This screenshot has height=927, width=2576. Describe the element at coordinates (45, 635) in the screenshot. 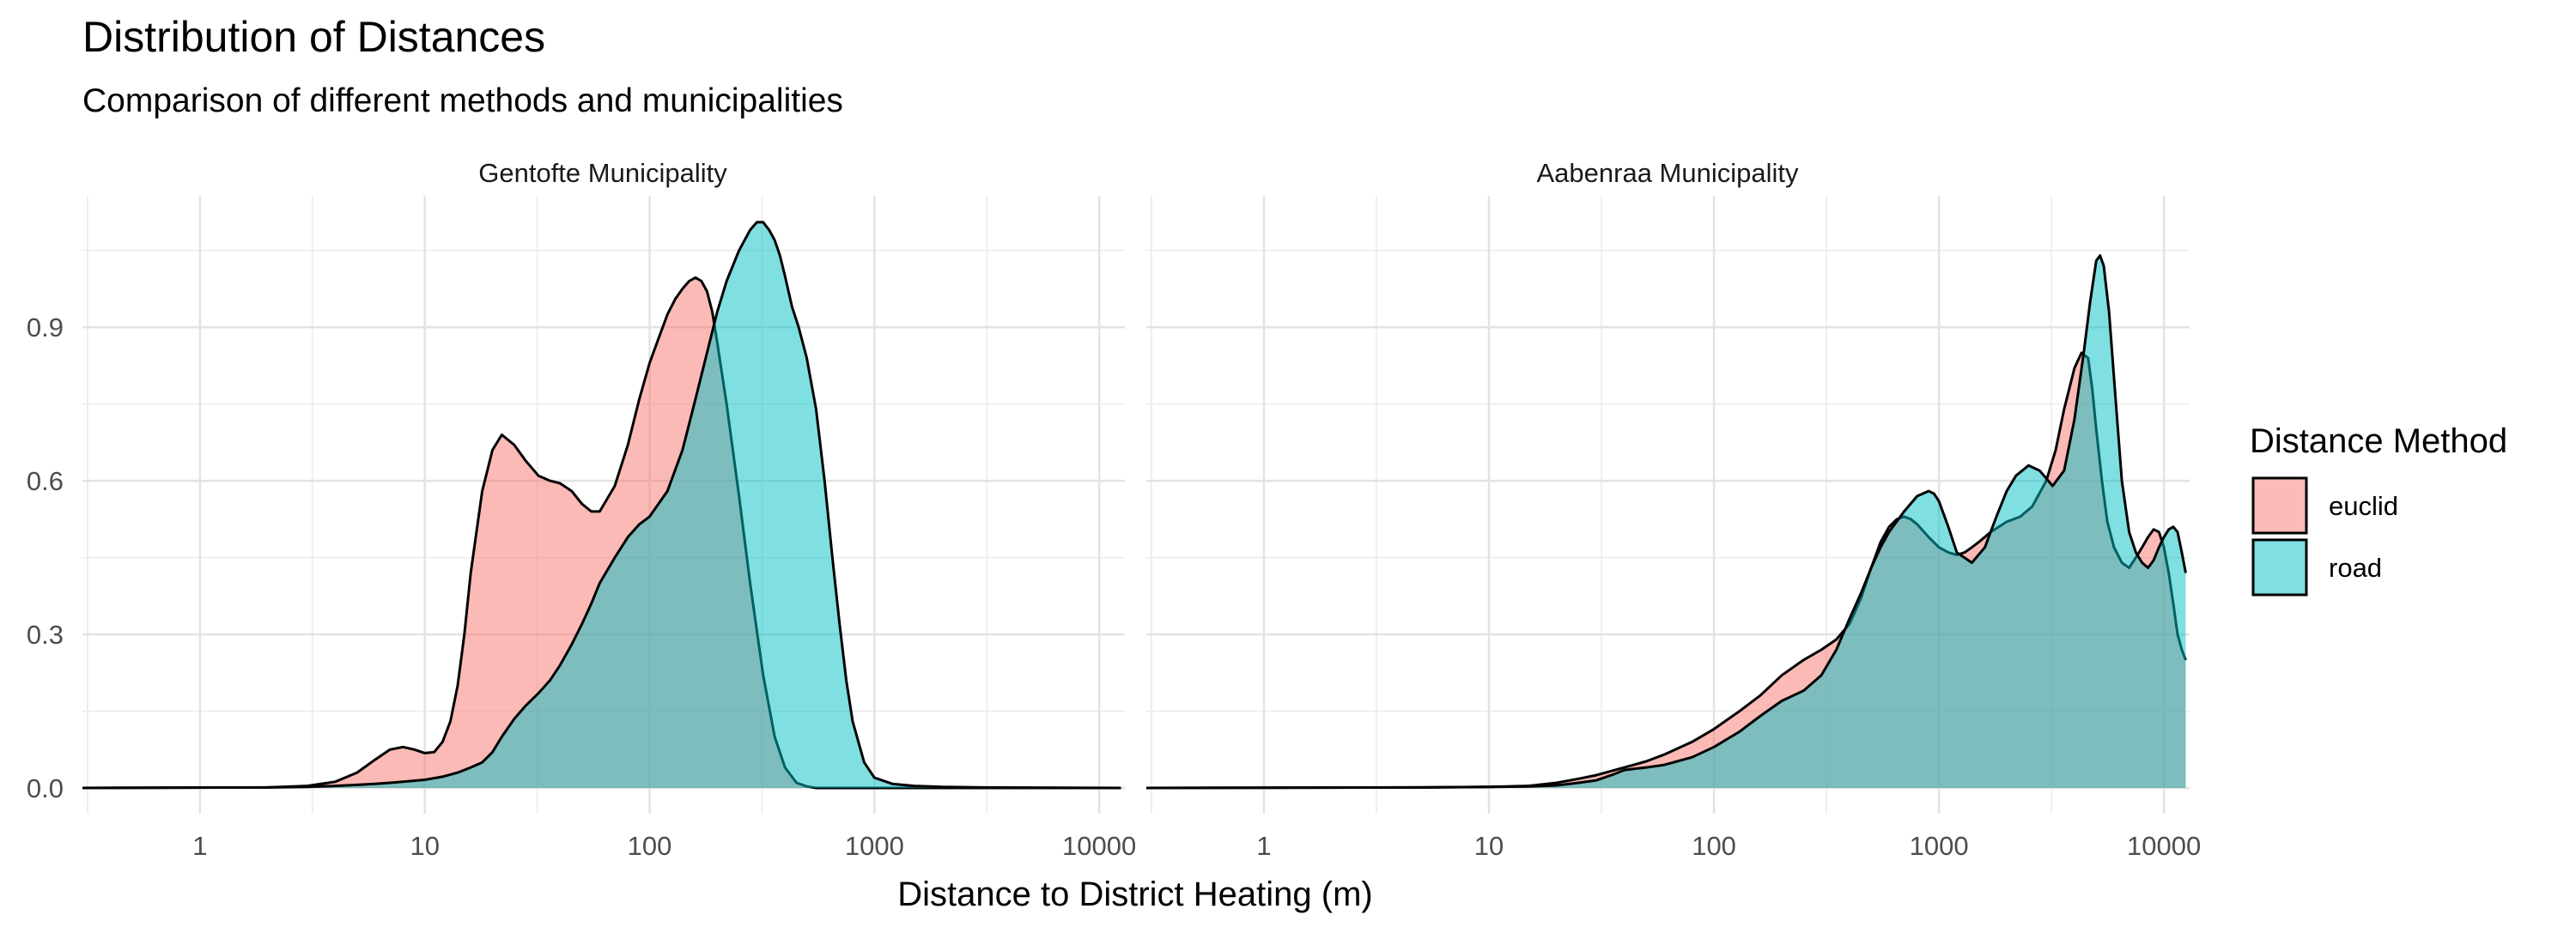

I see `y-tick-label: 0.3` at that location.